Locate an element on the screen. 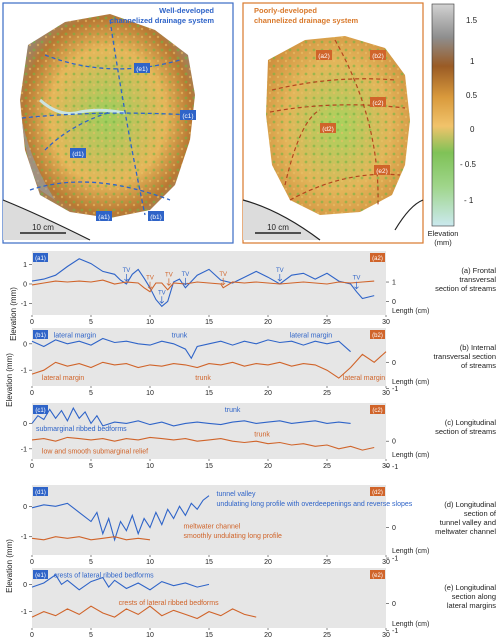 The image size is (500, 643). panel-a-xtick-label-1: 5 is located at coordinates (91, 322).